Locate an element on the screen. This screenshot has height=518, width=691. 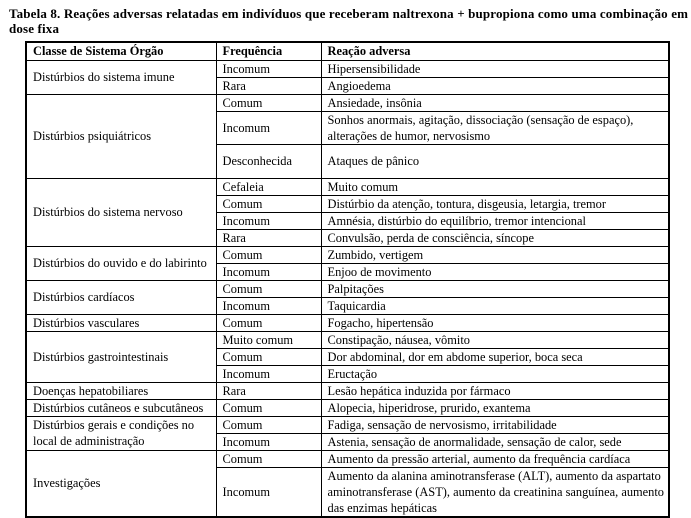
soc-cell: Distúrbios cutâneos e subcutâneos is located at coordinates (121, 407).